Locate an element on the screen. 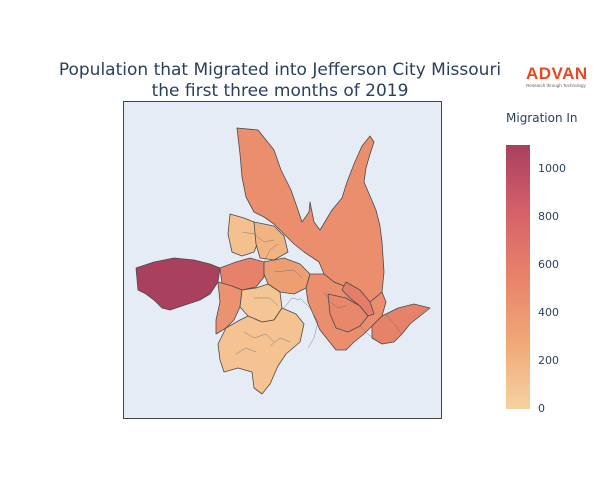 This screenshot has width=600, height=500. colorbar-tick-600: 600 is located at coordinates (548, 264).